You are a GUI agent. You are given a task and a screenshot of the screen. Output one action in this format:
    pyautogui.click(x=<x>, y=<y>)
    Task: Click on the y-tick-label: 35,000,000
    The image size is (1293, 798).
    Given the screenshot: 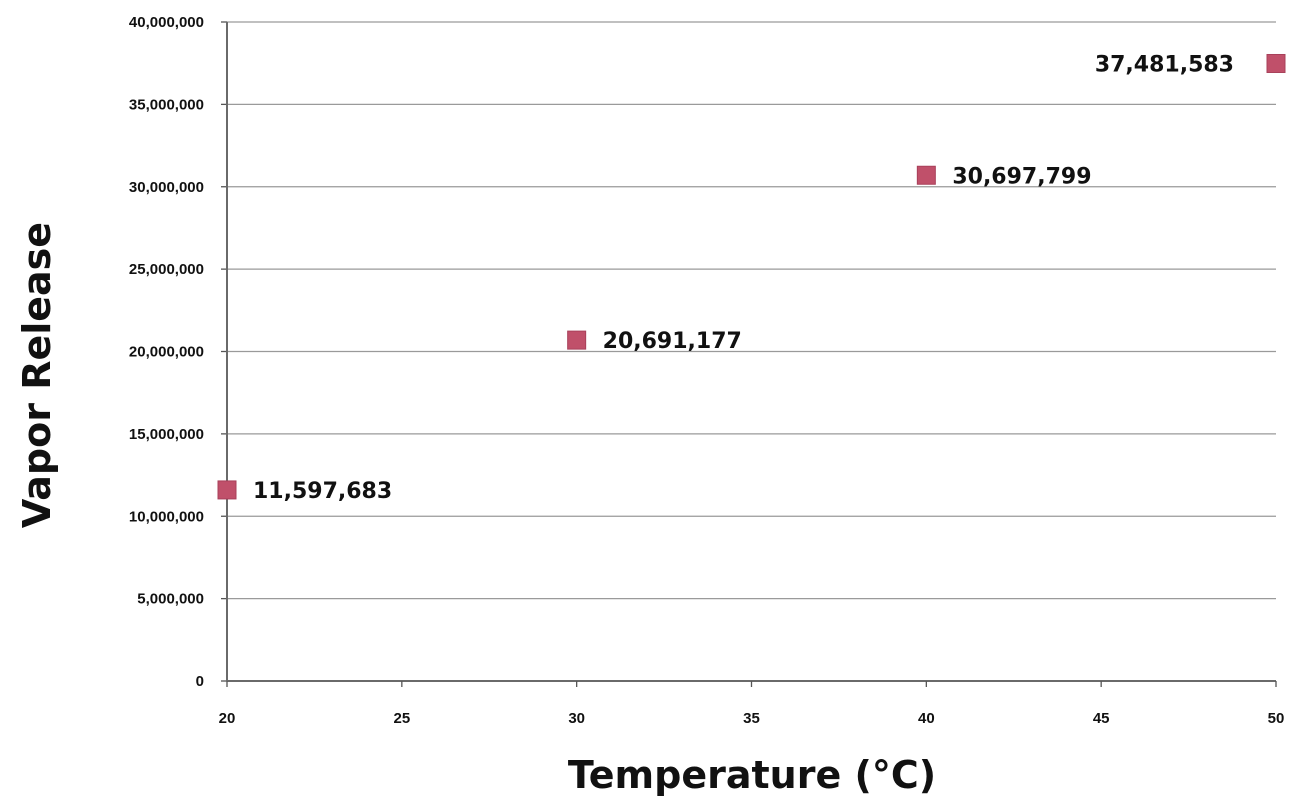 What is the action you would take?
    pyautogui.click(x=166, y=104)
    